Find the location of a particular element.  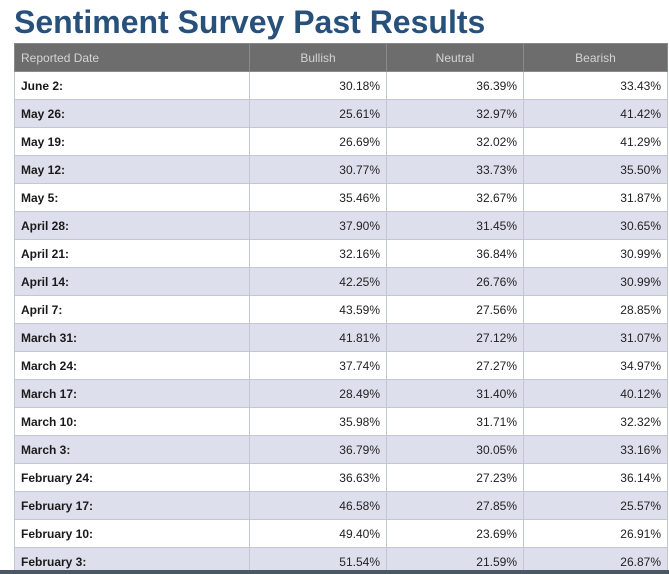

bullish-cell: 46.58% is located at coordinates (318, 505).